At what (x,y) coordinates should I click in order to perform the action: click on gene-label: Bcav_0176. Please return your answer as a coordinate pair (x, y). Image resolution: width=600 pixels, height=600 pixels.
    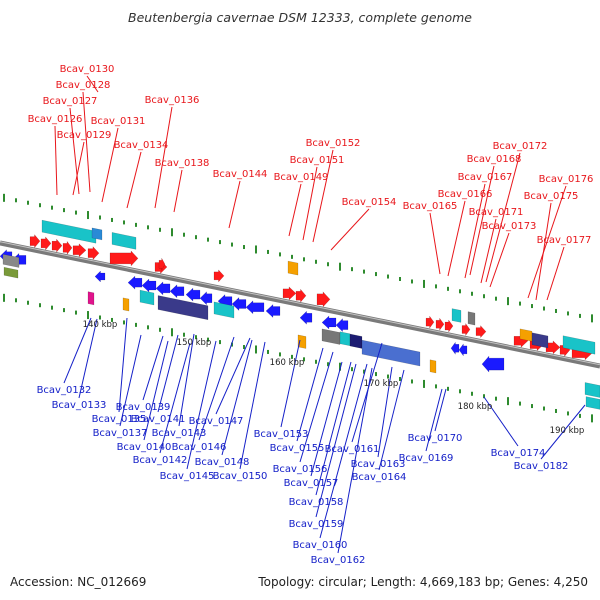
    Looking at the image, I should click on (566, 179).